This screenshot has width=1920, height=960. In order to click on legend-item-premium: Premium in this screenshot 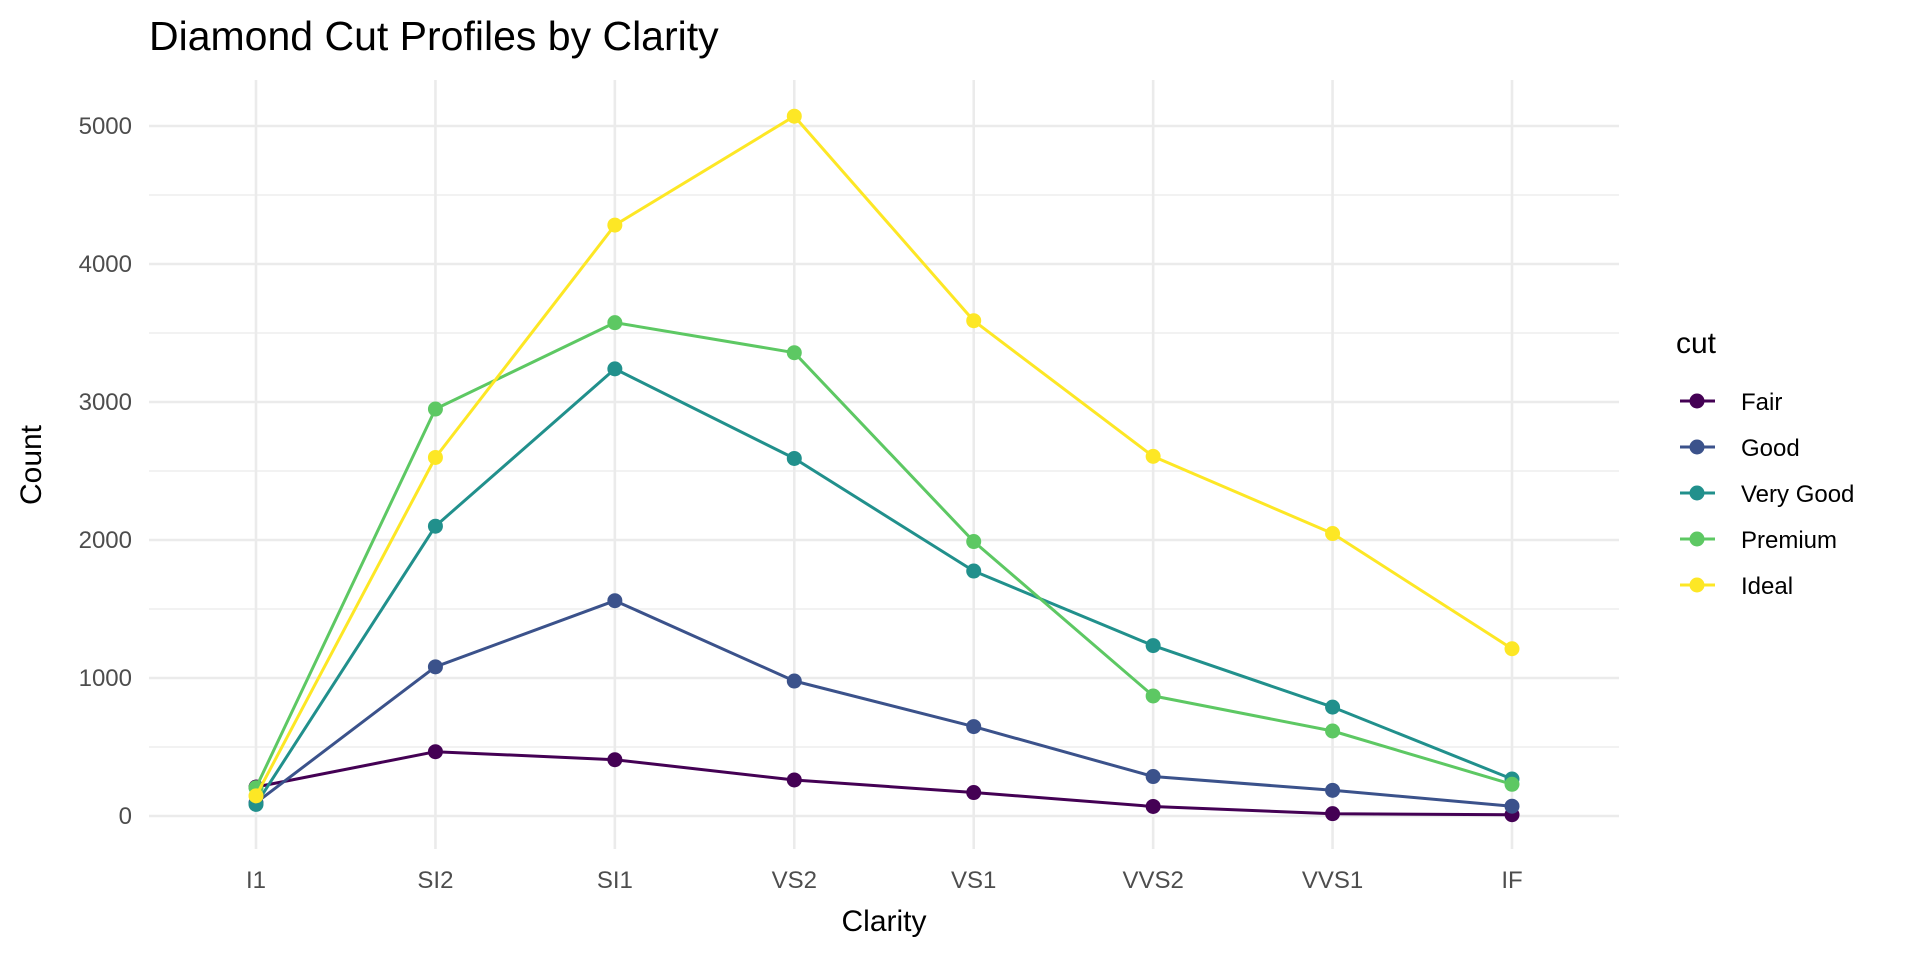, I will do `click(1758, 540)`.